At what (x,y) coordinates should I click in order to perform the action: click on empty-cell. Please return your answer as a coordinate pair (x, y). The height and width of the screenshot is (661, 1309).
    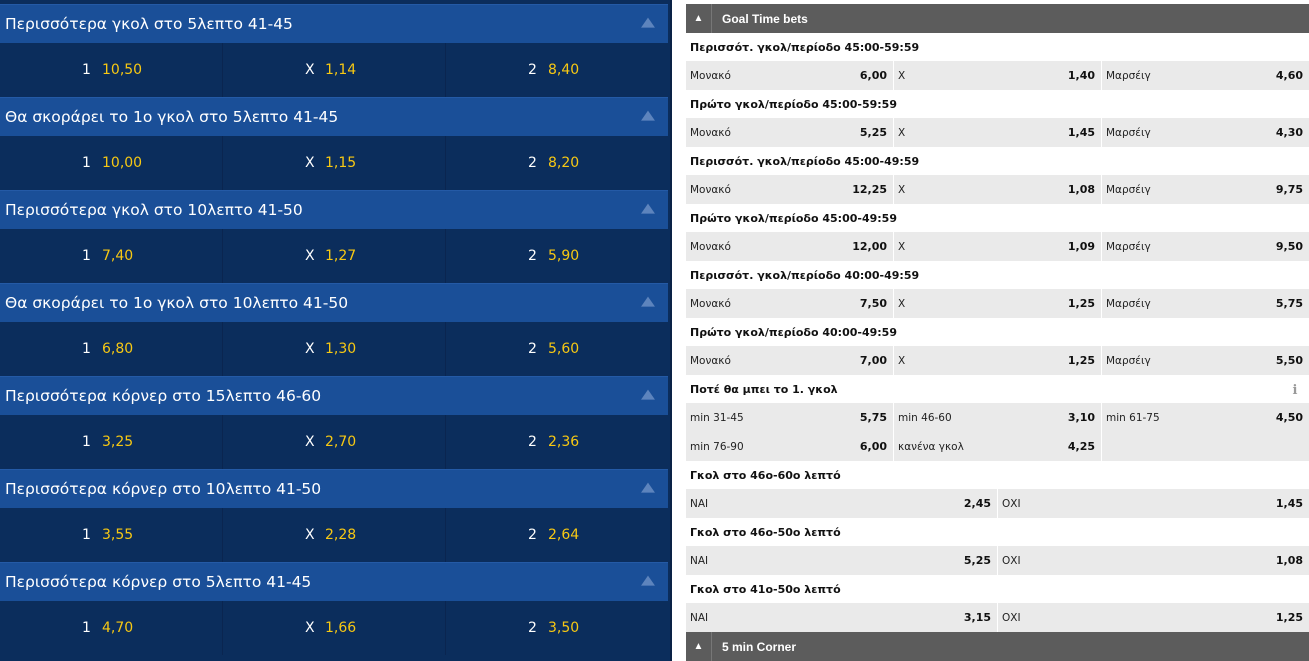
    Looking at the image, I should click on (1205, 446).